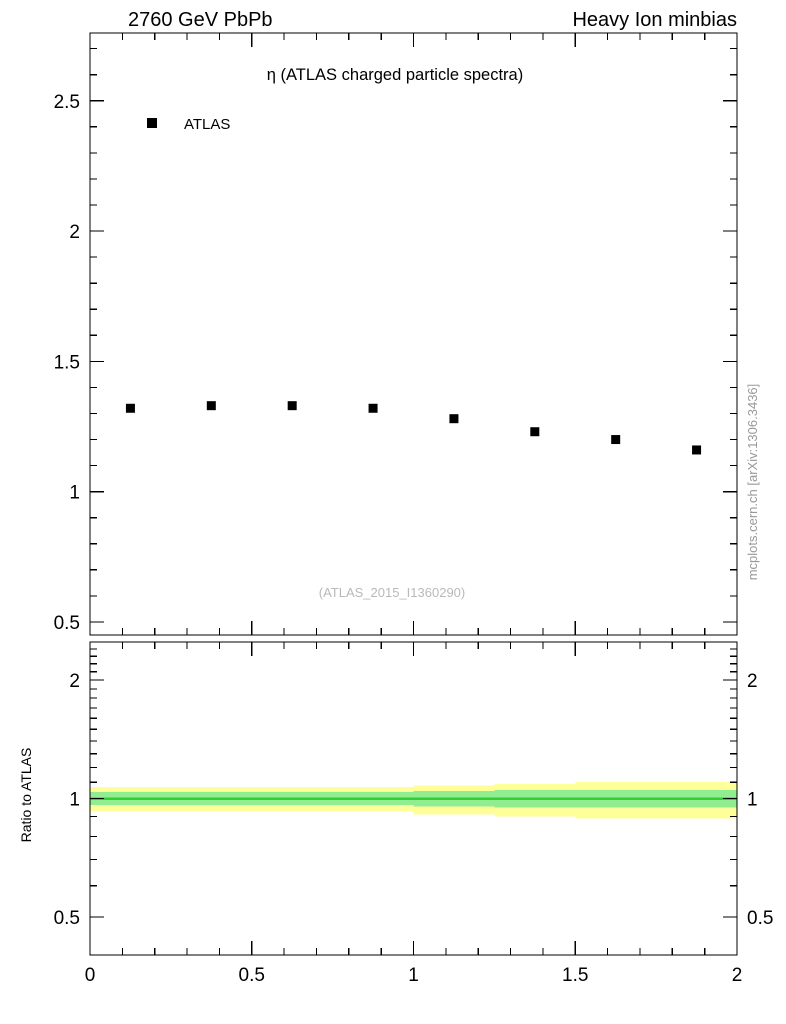 Image resolution: width=786 pixels, height=1024 pixels. I want to click on ratio-bands-layer, so click(413, 800).